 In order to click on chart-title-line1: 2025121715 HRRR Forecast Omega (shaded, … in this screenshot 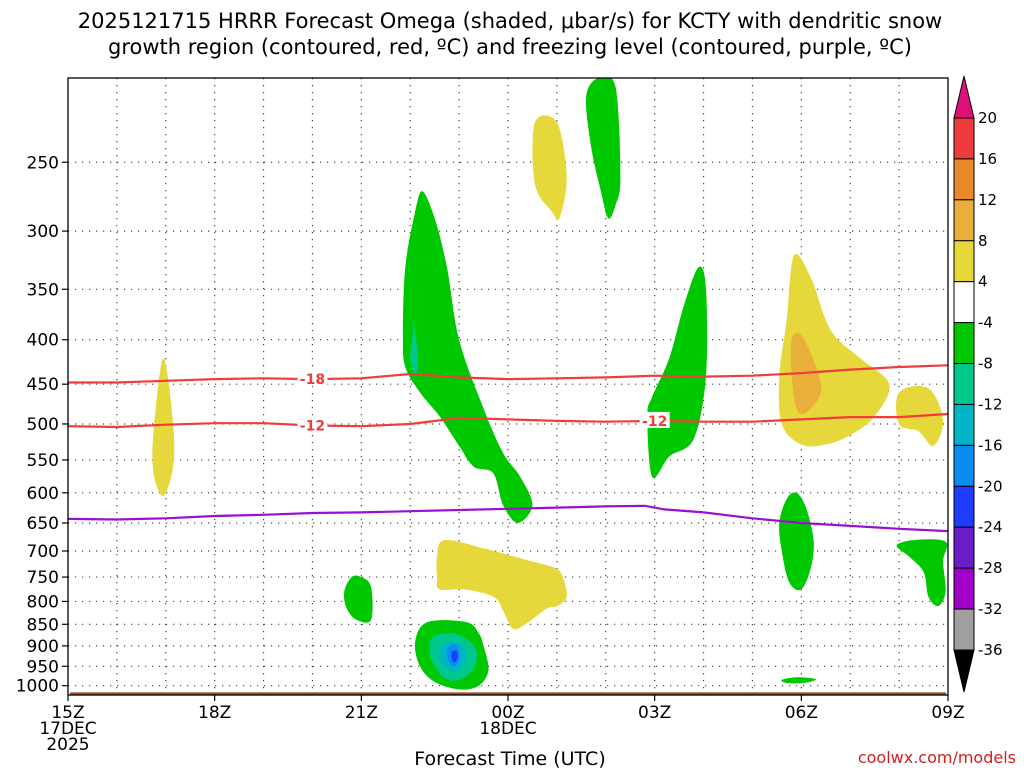, I will do `click(510, 21)`.